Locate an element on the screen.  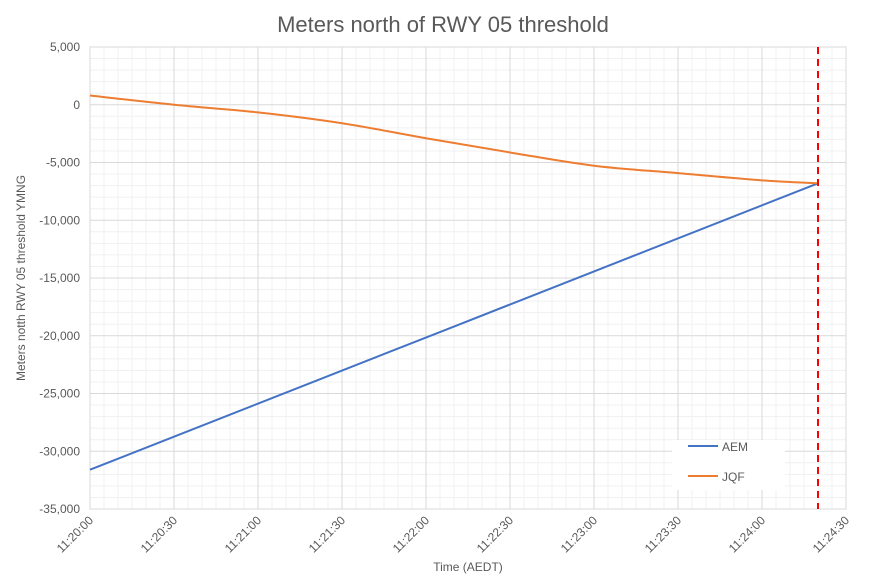
x-tick-label: 11:24:00 is located at coordinates (747, 534).